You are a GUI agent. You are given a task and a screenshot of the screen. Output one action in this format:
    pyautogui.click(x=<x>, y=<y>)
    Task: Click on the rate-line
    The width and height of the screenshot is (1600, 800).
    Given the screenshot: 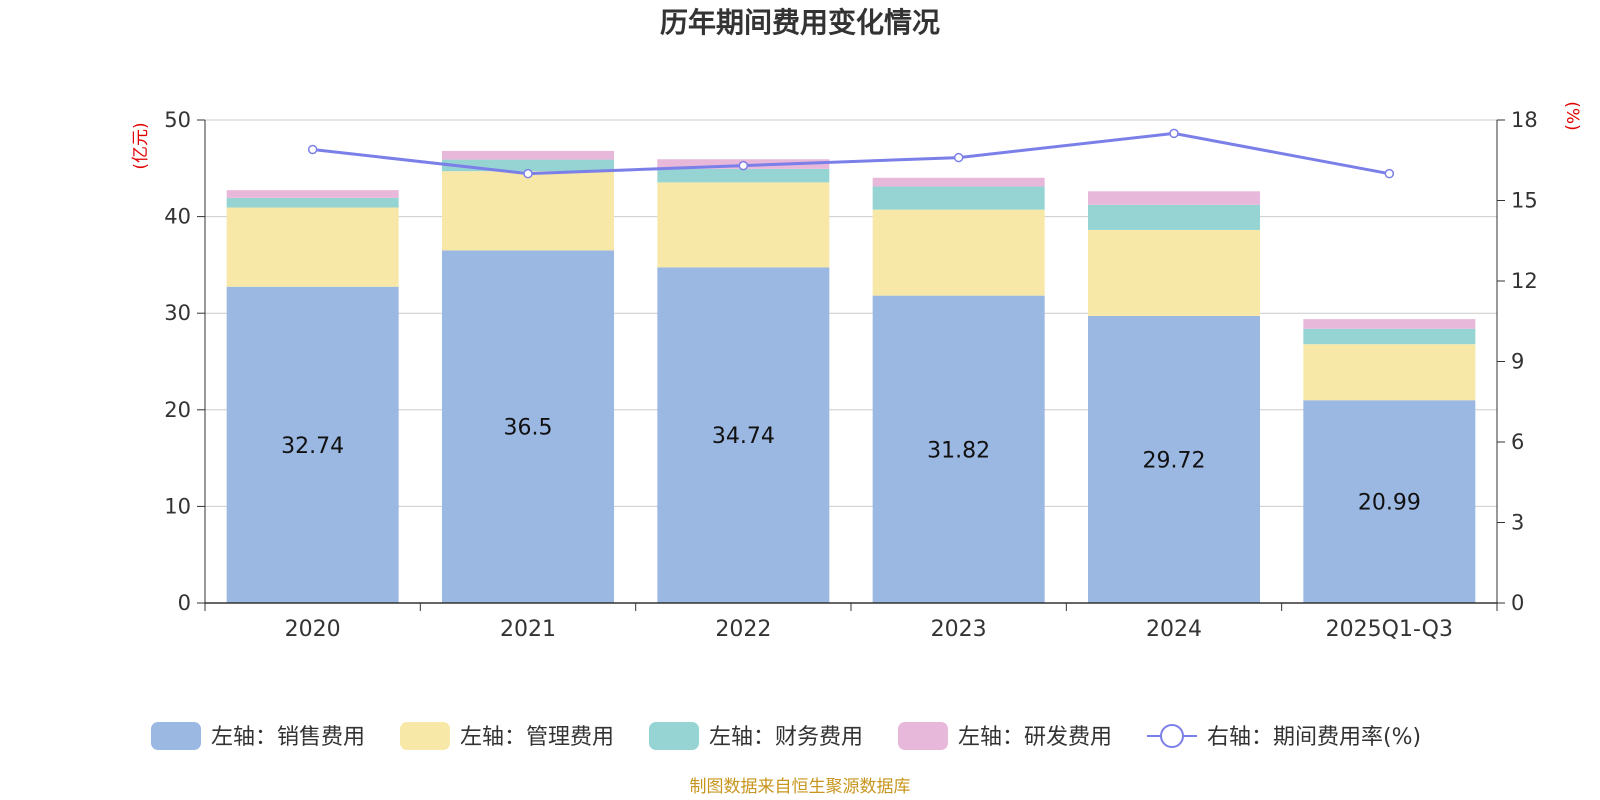 What is the action you would take?
    pyautogui.click(x=851, y=153)
    